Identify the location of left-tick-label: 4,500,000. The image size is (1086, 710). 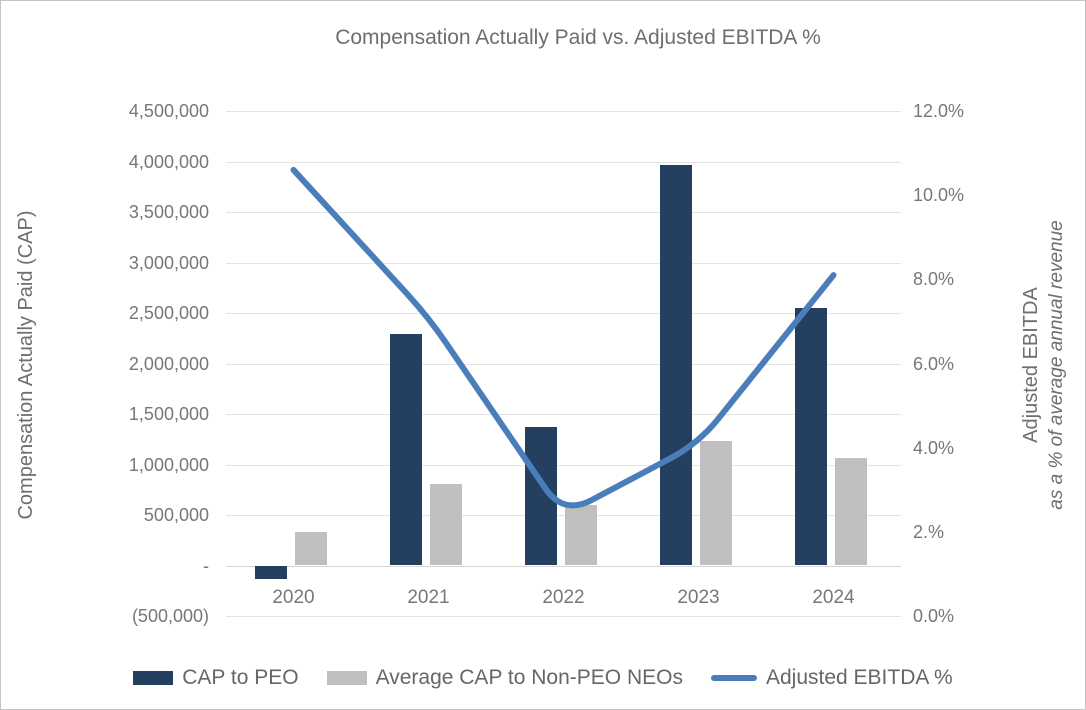
(168, 111).